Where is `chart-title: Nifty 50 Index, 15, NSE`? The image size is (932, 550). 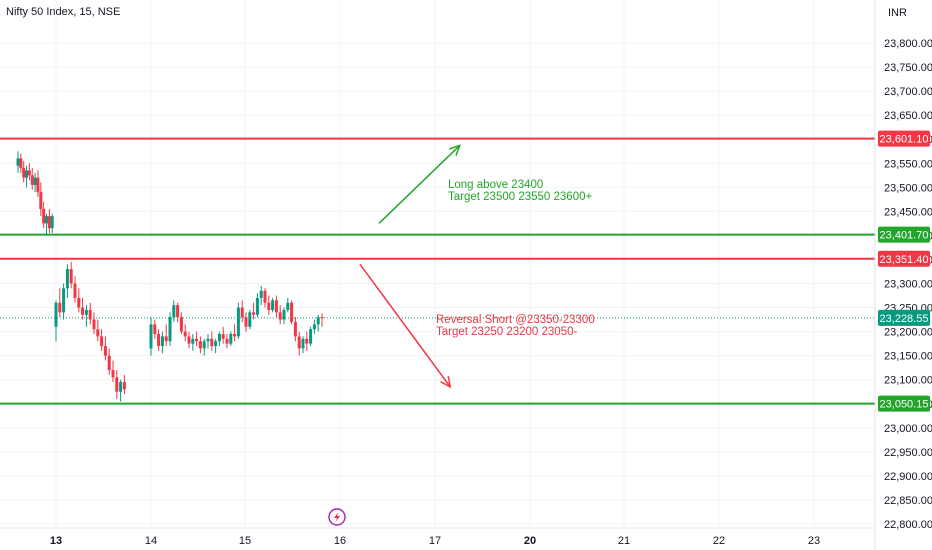
chart-title: Nifty 50 Index, 15, NSE is located at coordinates (63, 12).